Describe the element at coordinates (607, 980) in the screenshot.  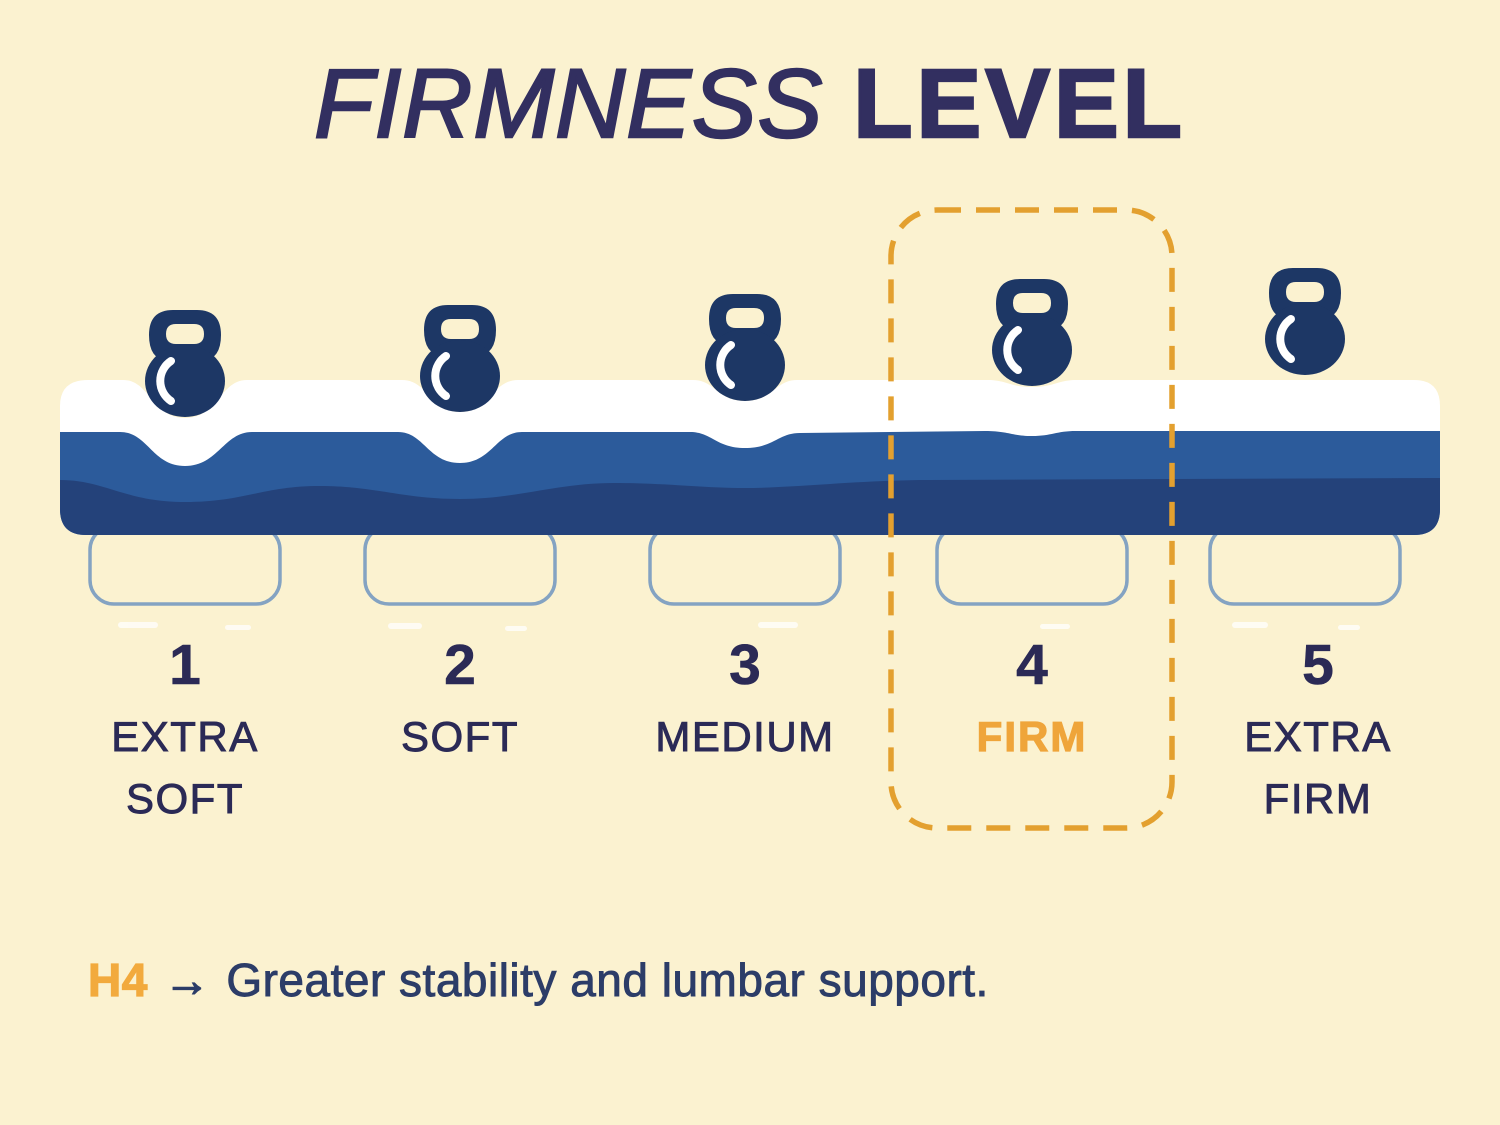
I see `caption-text: Greater stability and lumbar support.` at that location.